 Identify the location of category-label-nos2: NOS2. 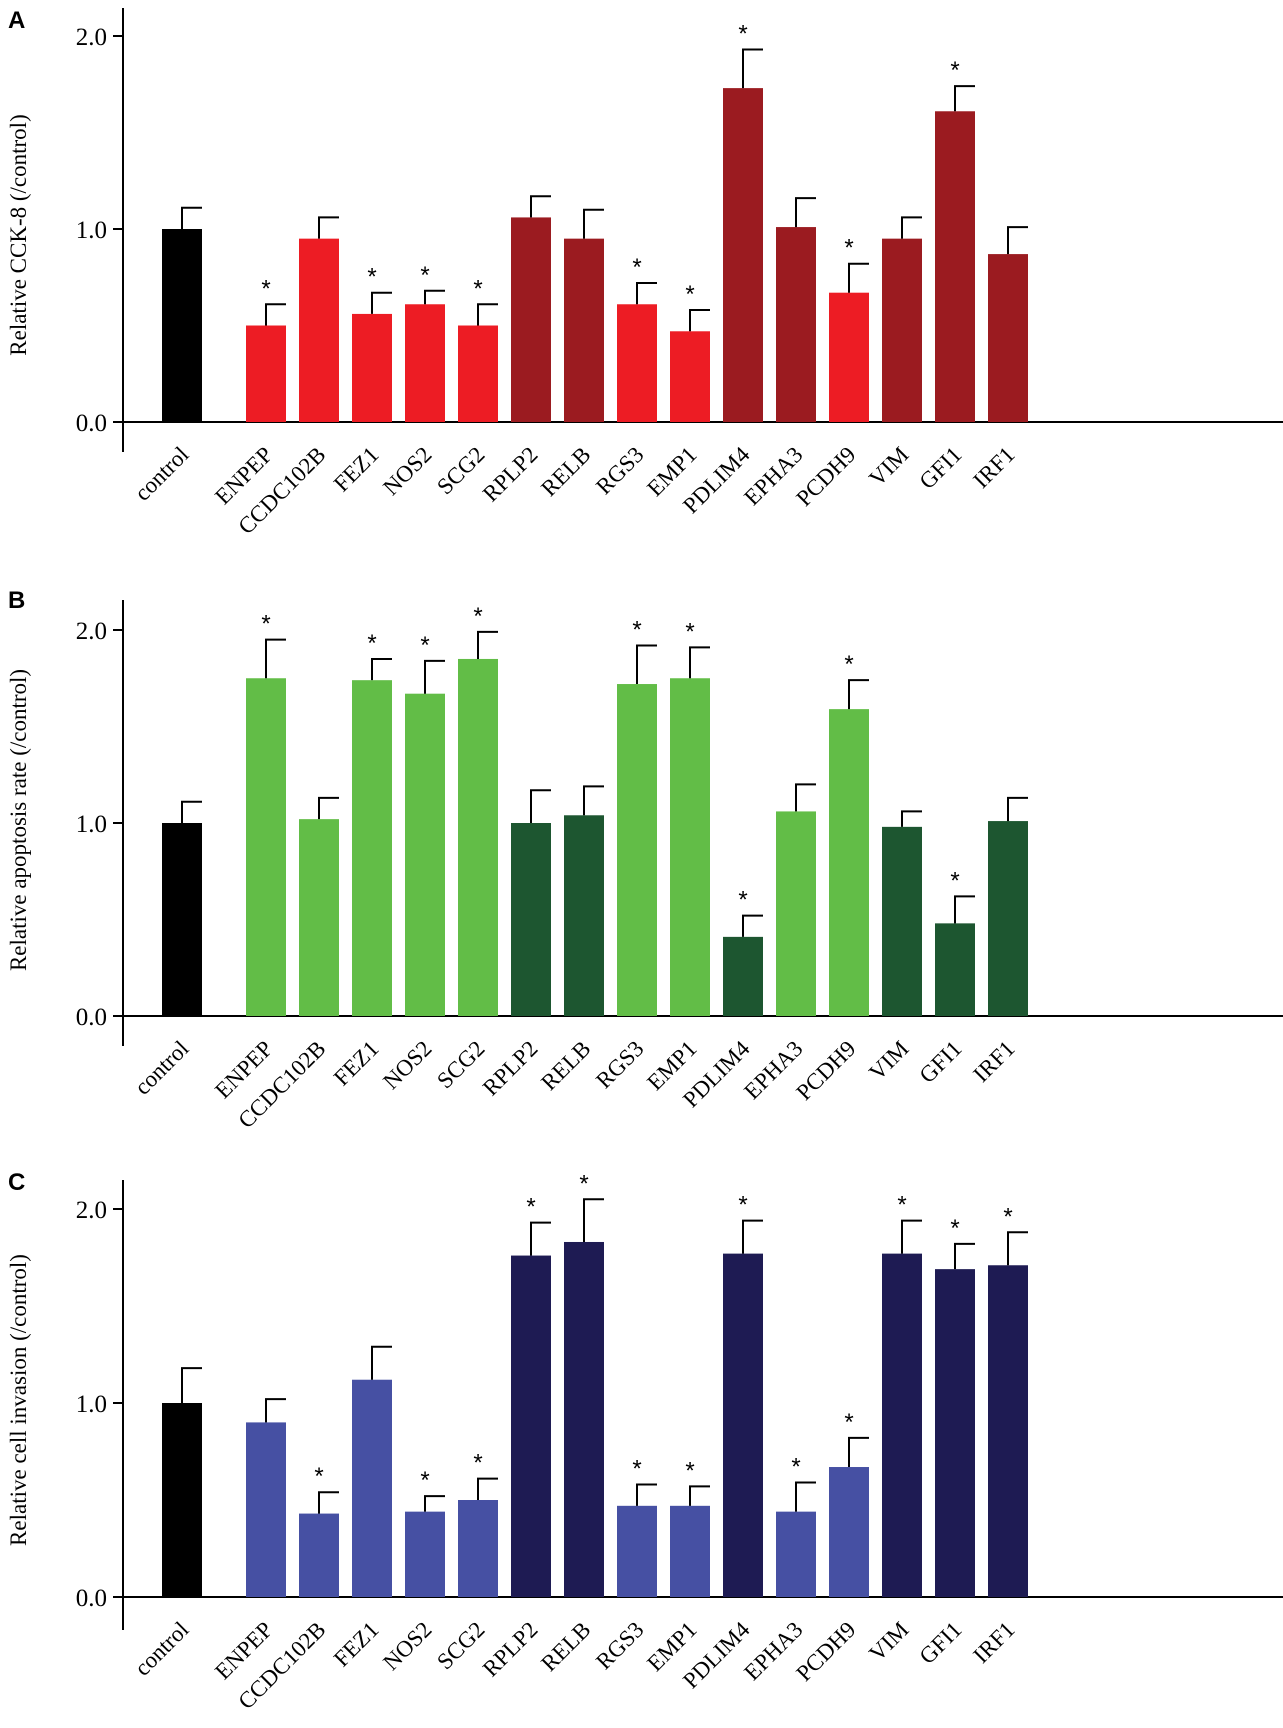
(407, 471).